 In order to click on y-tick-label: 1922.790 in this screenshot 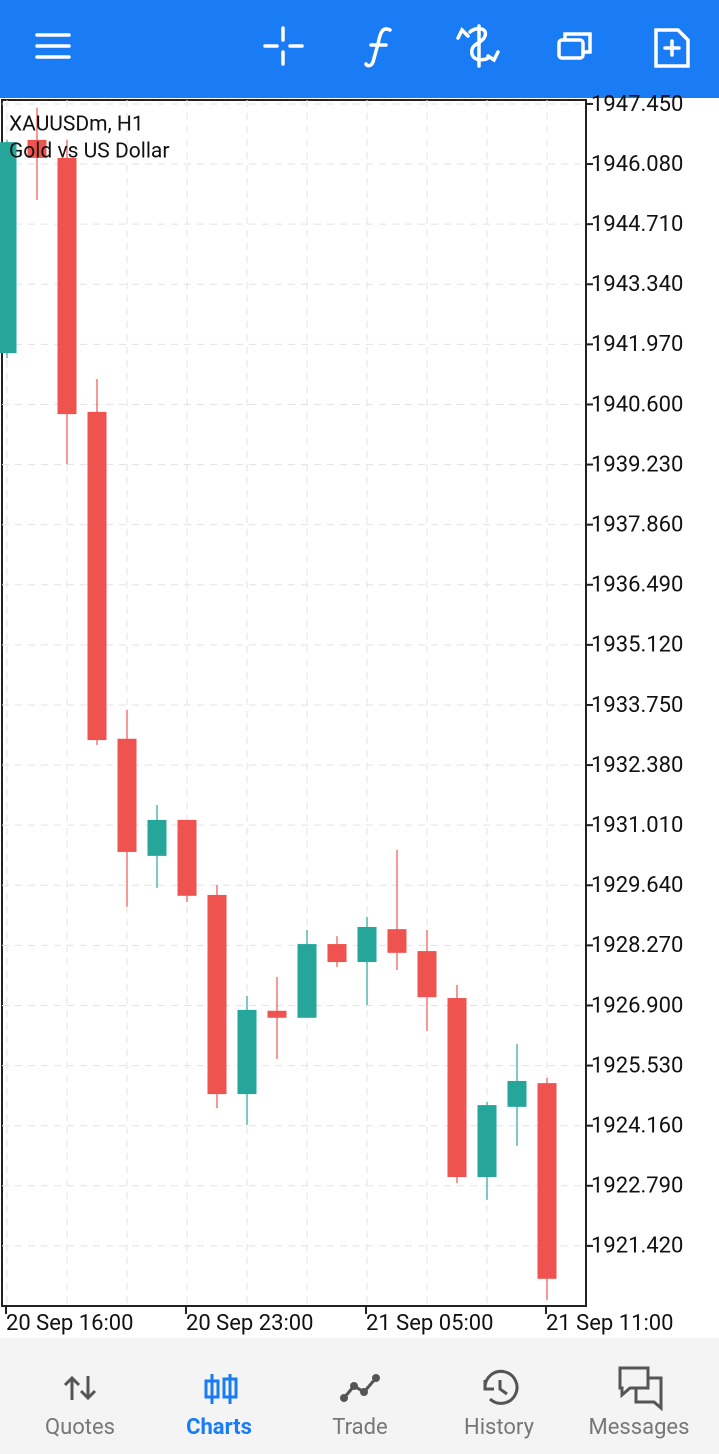, I will do `click(637, 1186)`.